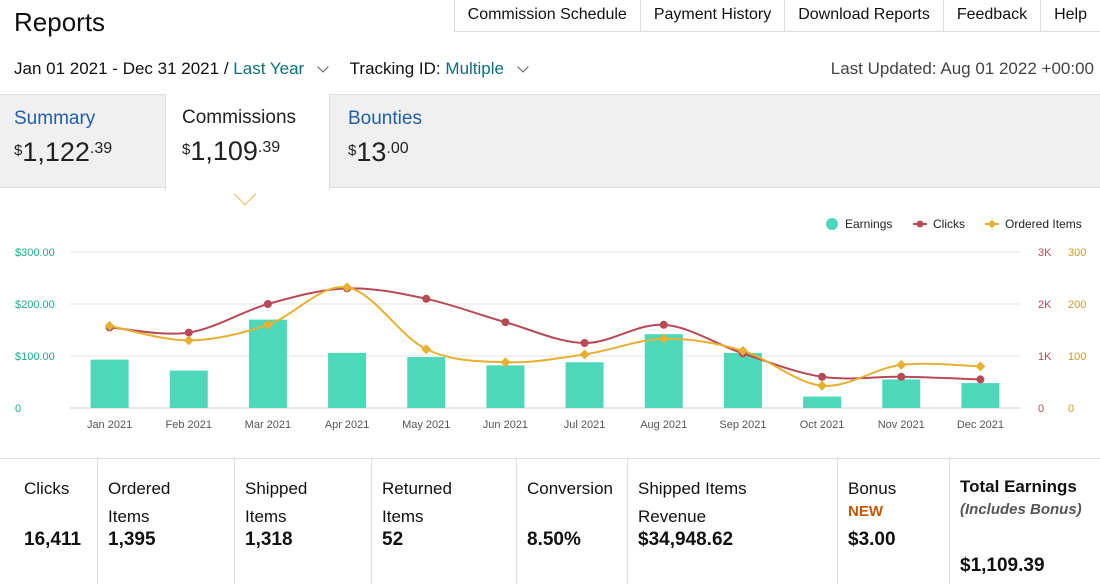 The height and width of the screenshot is (584, 1100). What do you see at coordinates (505, 425) in the screenshot?
I see `x-tick-label: Jun 2021` at bounding box center [505, 425].